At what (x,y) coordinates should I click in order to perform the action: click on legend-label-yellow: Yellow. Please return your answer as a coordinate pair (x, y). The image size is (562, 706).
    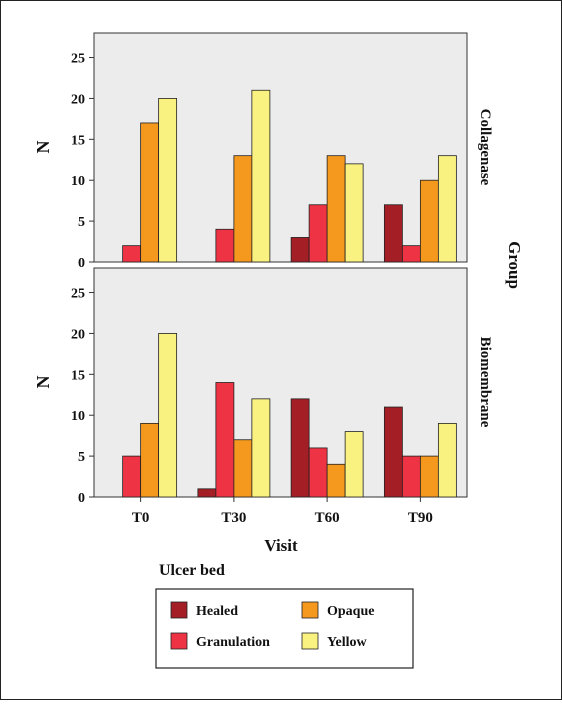
    Looking at the image, I should click on (347, 642).